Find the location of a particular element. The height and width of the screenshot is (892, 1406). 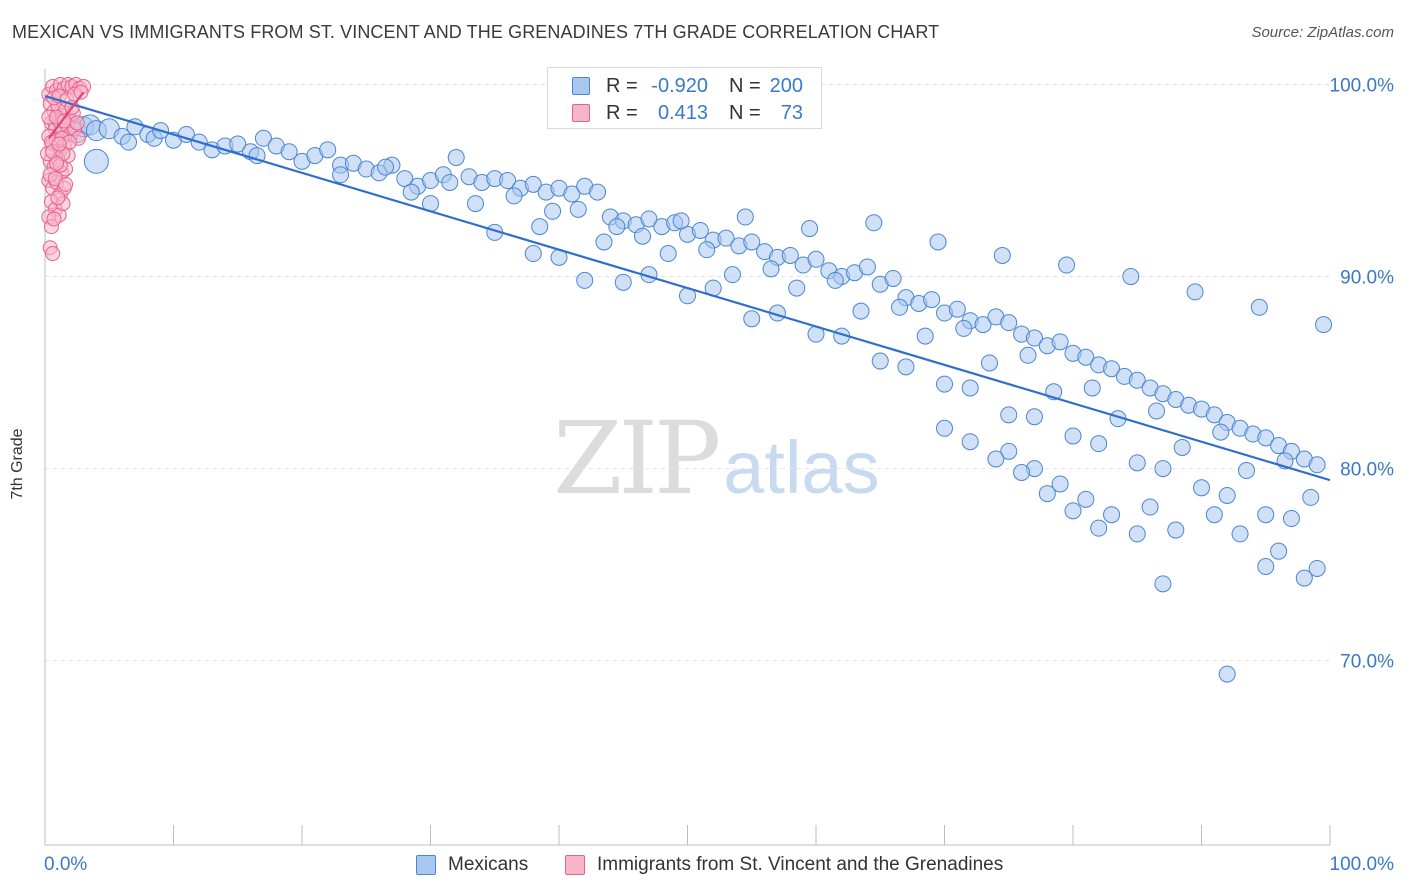

x-tick-label: 100.0% is located at coordinates (1362, 864).